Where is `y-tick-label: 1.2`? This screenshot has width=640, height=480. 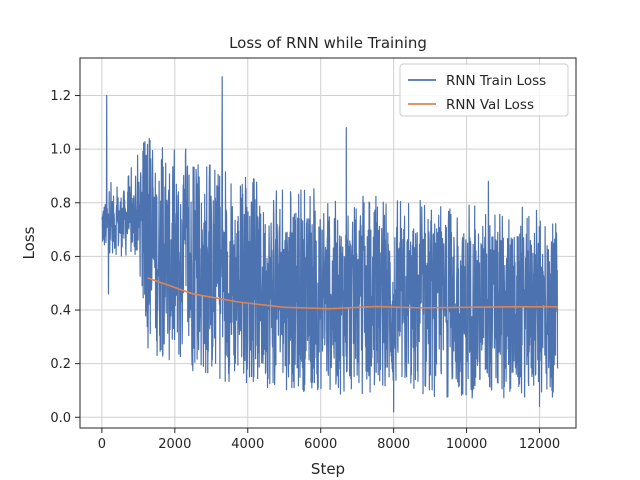 y-tick-label: 1.2 is located at coordinates (60, 96).